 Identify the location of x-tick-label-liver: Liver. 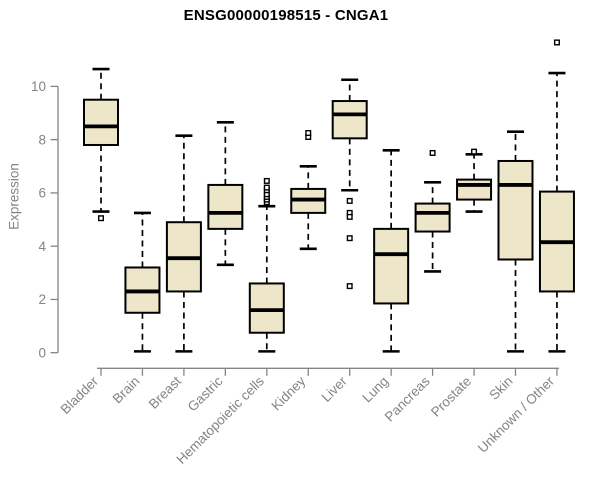
(335, 389).